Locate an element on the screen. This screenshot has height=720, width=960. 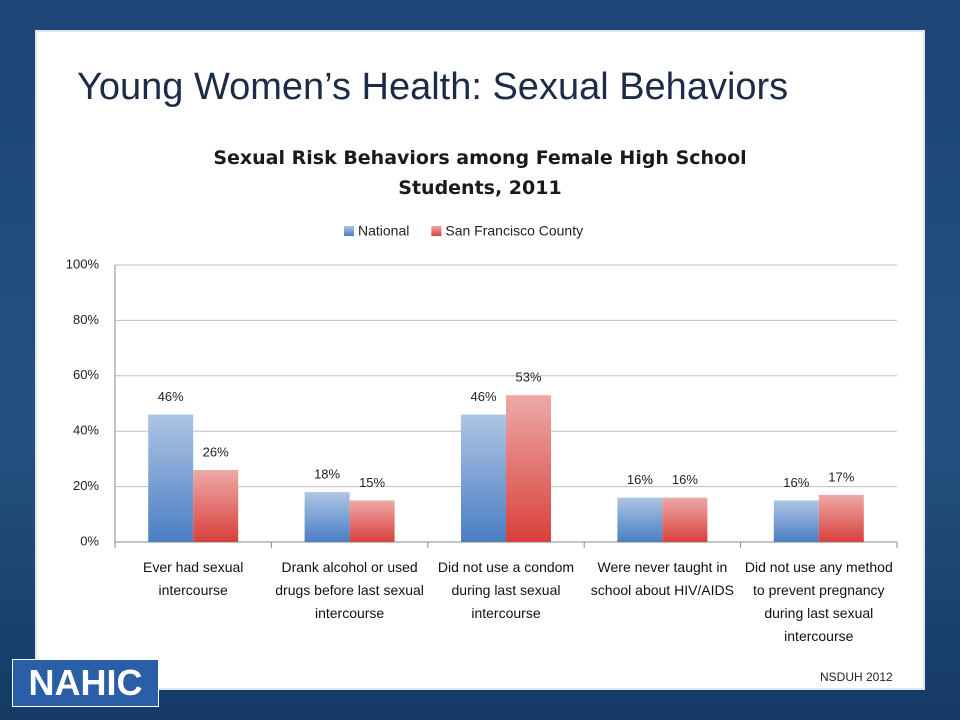
y-tick-label: 0% is located at coordinates (89, 540).